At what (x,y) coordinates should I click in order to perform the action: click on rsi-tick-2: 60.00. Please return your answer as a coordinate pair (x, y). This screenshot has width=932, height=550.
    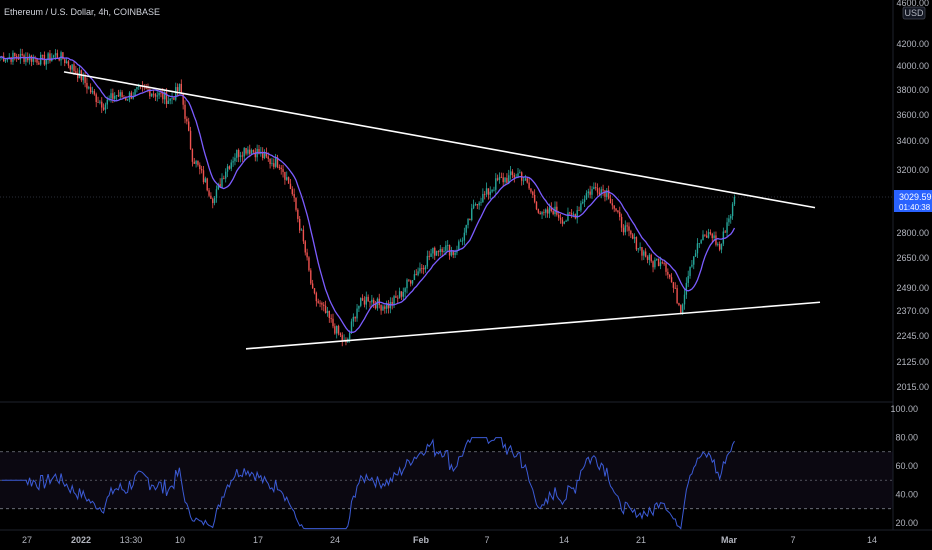
    Looking at the image, I should click on (906, 466).